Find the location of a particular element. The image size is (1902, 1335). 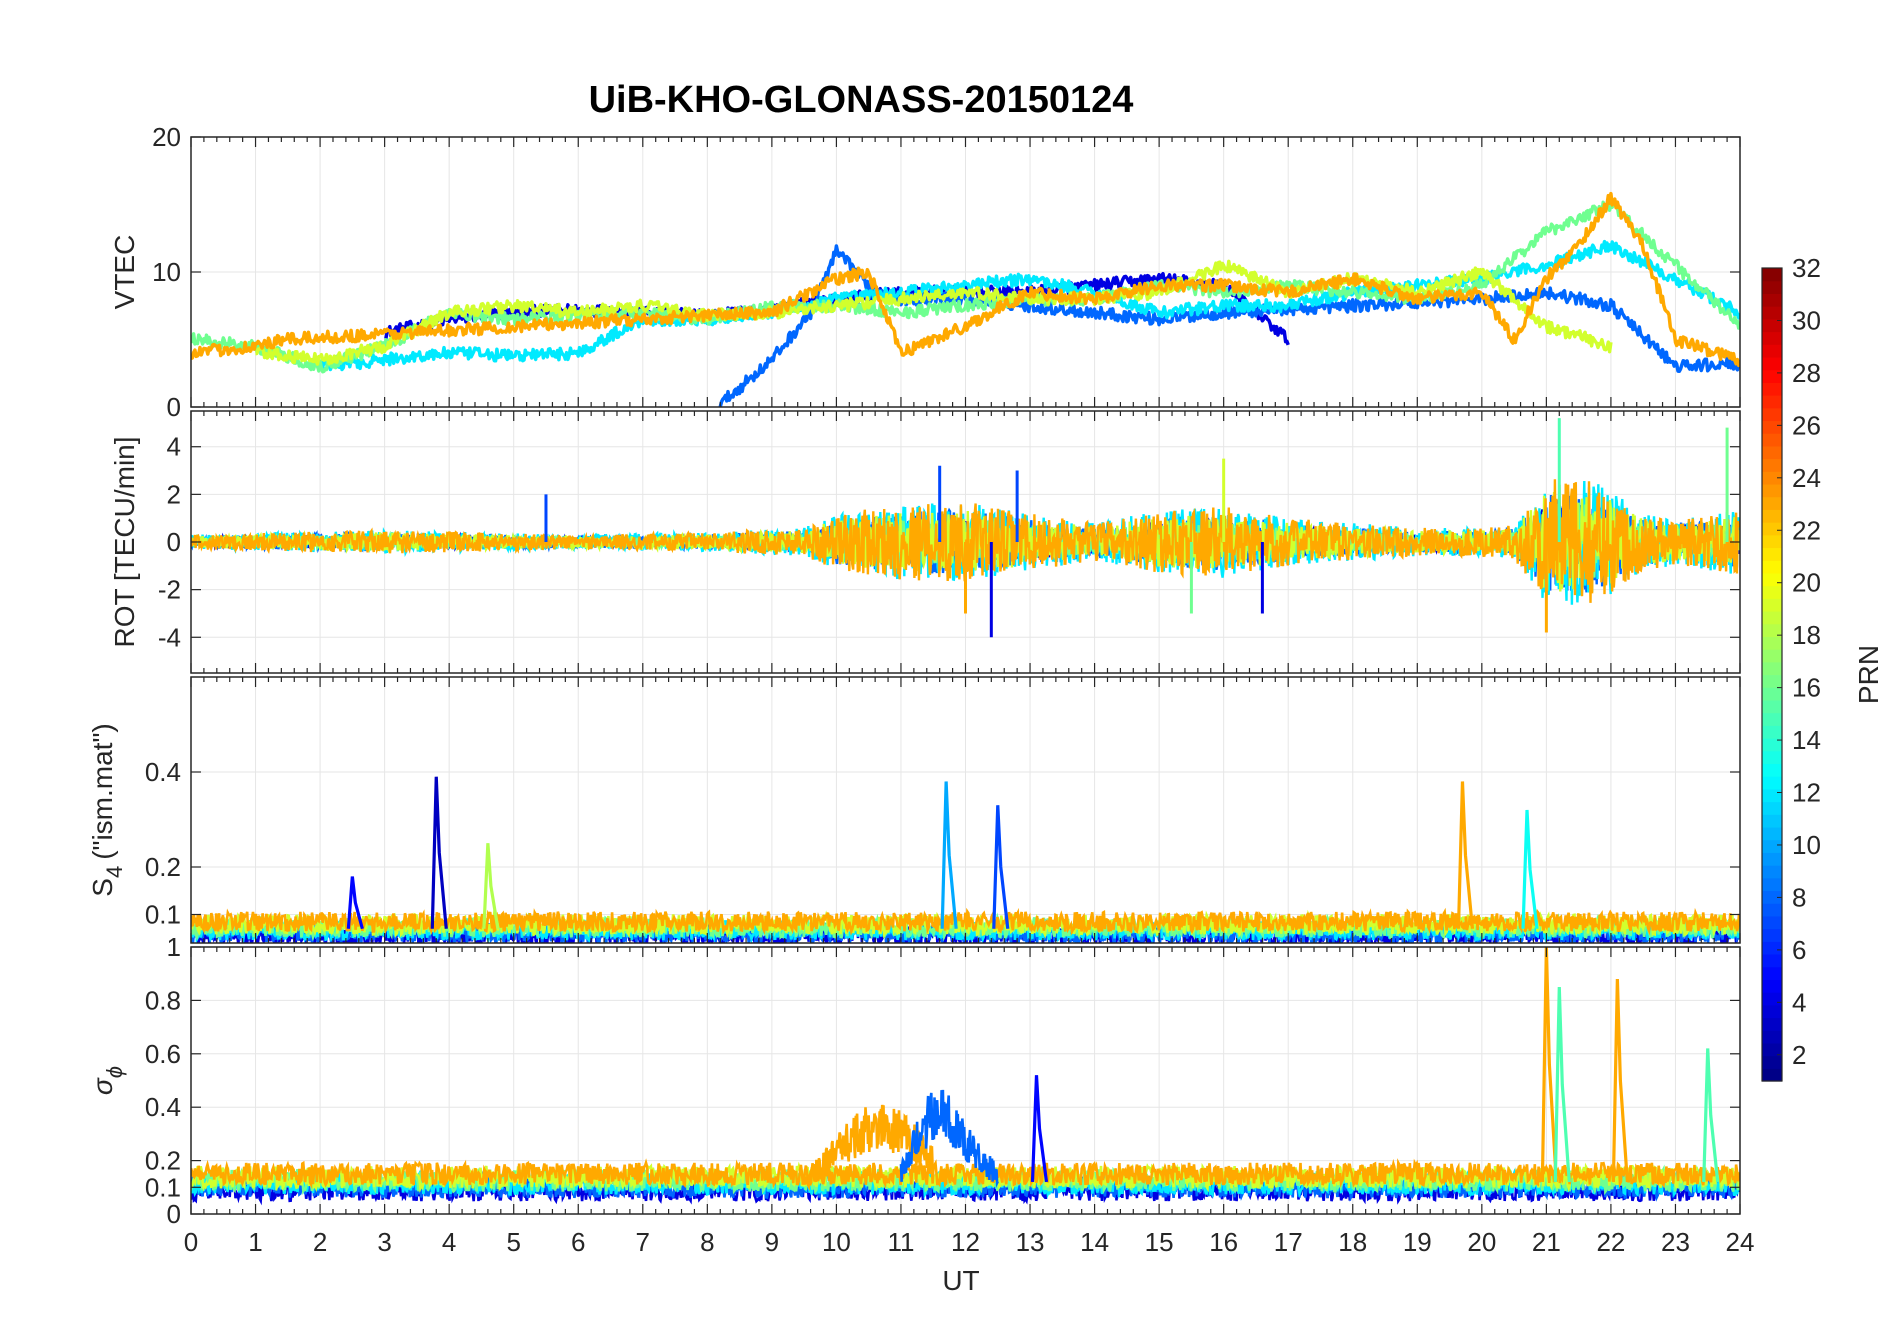

y-tick-label: 0.1 is located at coordinates (163, 1187).